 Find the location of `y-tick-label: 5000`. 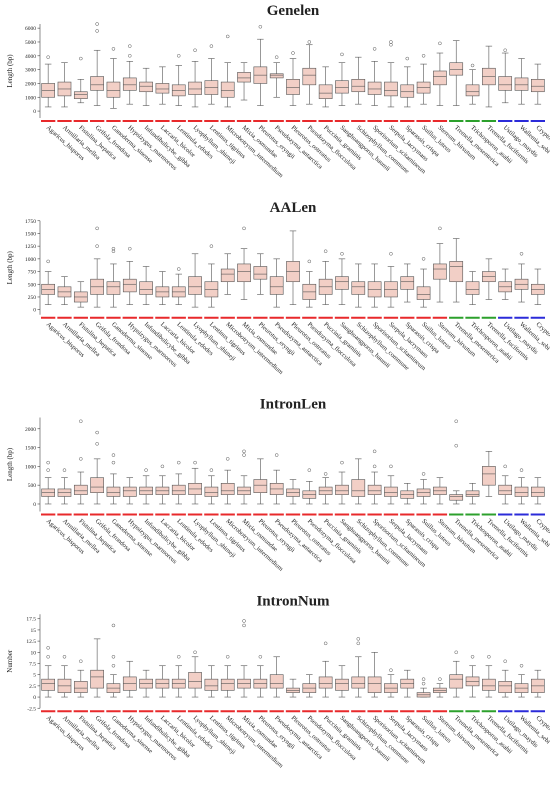

y-tick-label: 5000 is located at coordinates (30, 43).